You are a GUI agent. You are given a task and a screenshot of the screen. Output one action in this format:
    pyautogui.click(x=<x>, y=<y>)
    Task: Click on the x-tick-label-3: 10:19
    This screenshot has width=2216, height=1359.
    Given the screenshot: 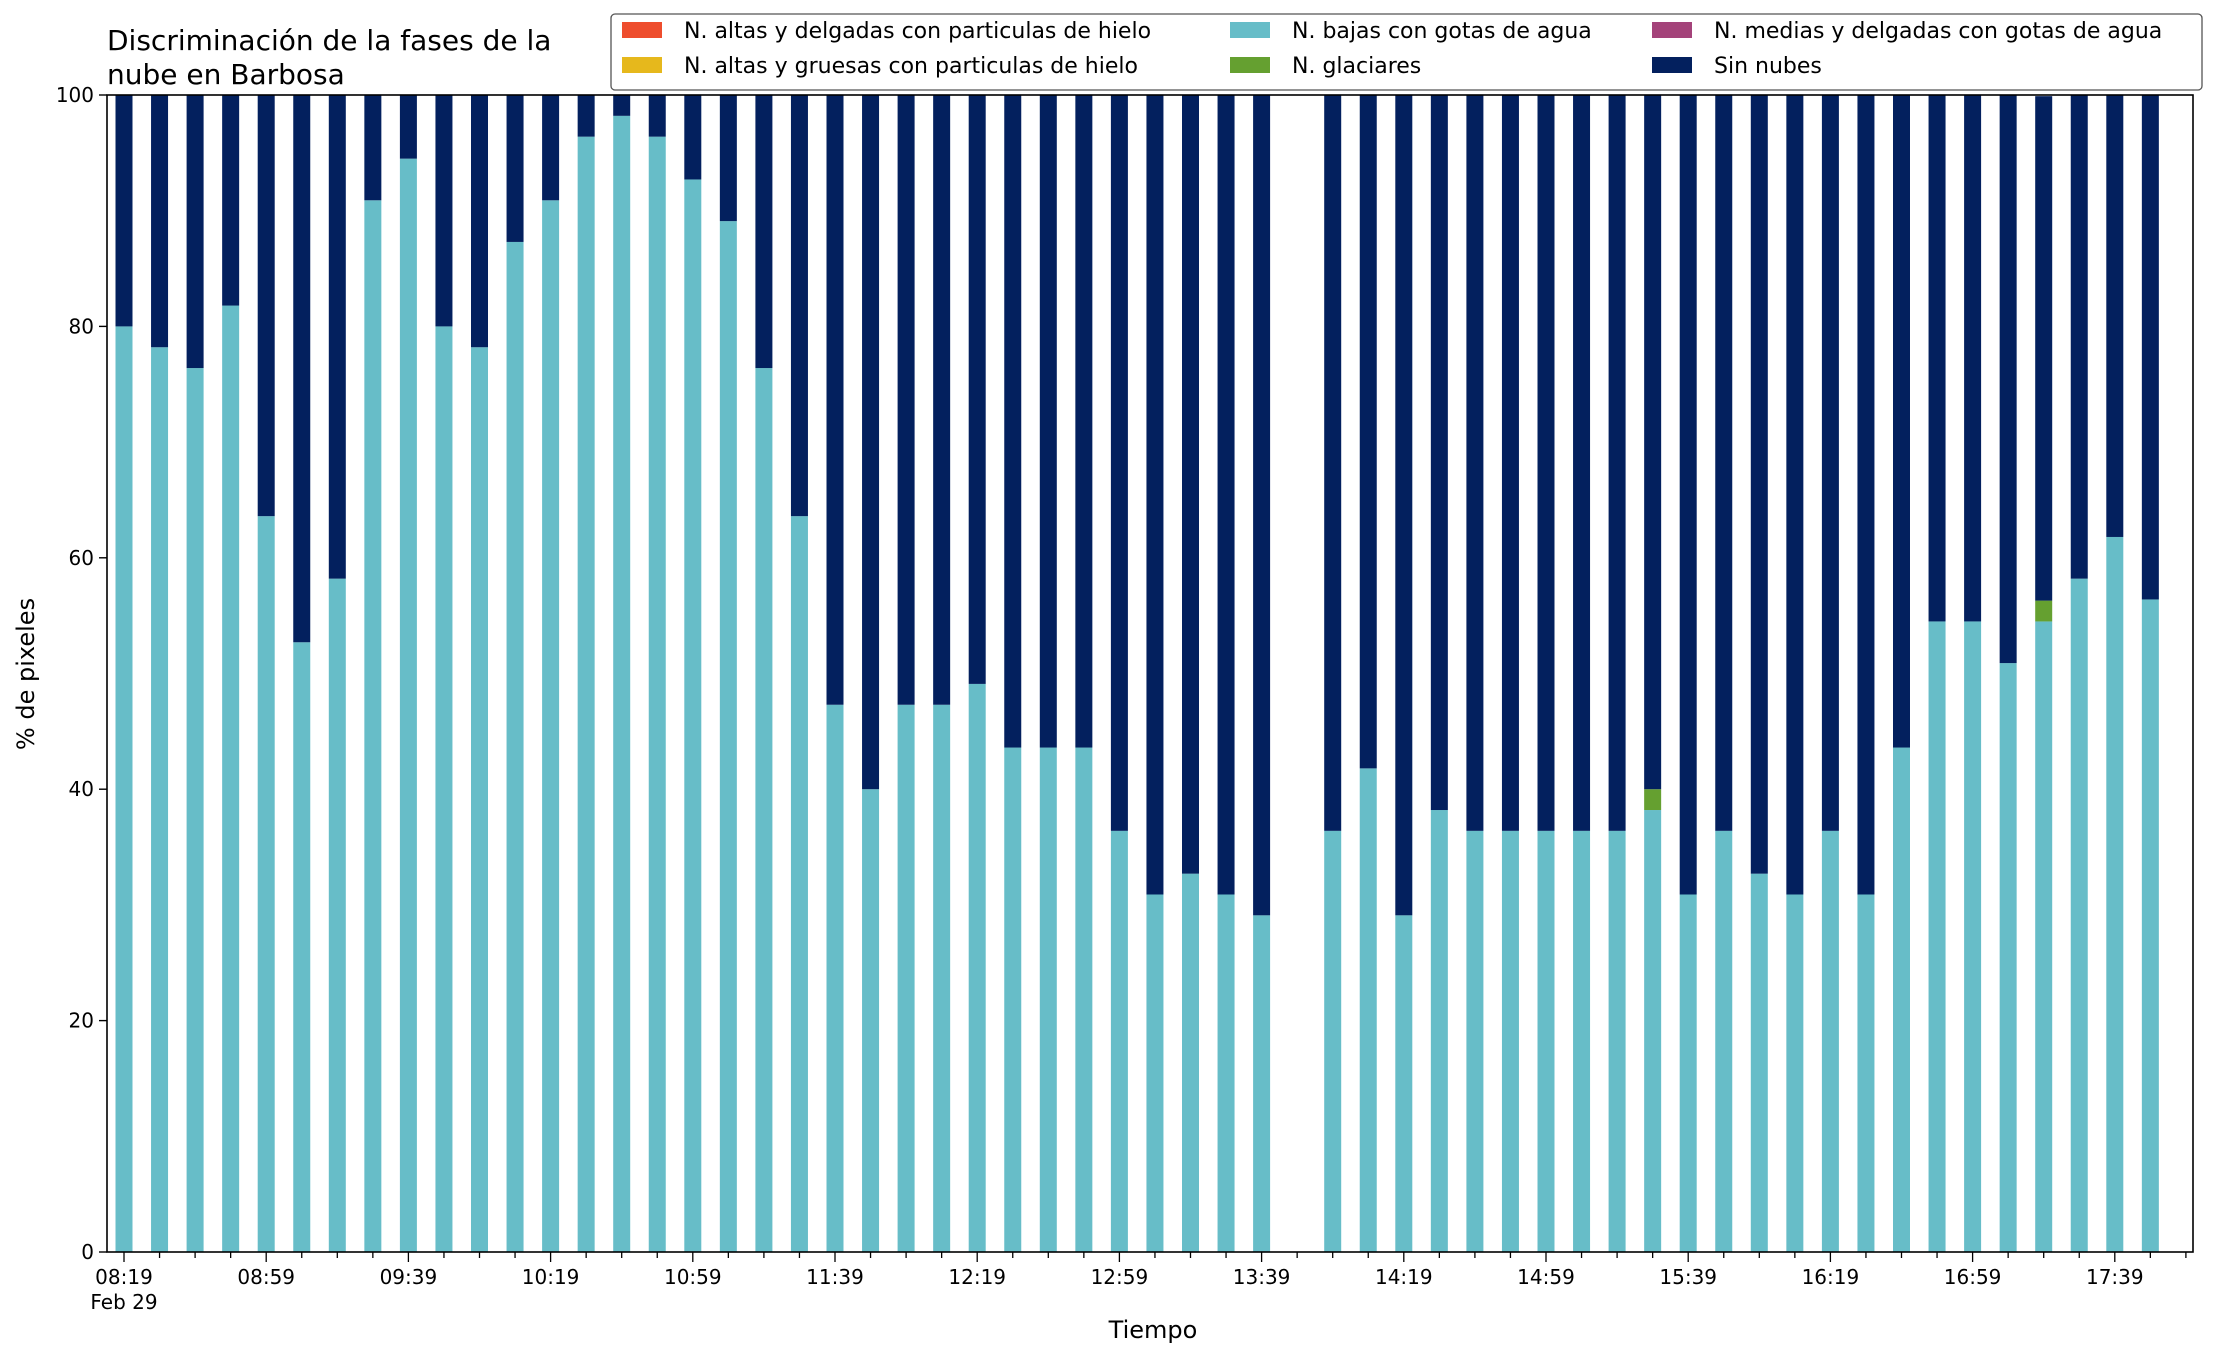 What is the action you would take?
    pyautogui.click(x=551, y=1277)
    